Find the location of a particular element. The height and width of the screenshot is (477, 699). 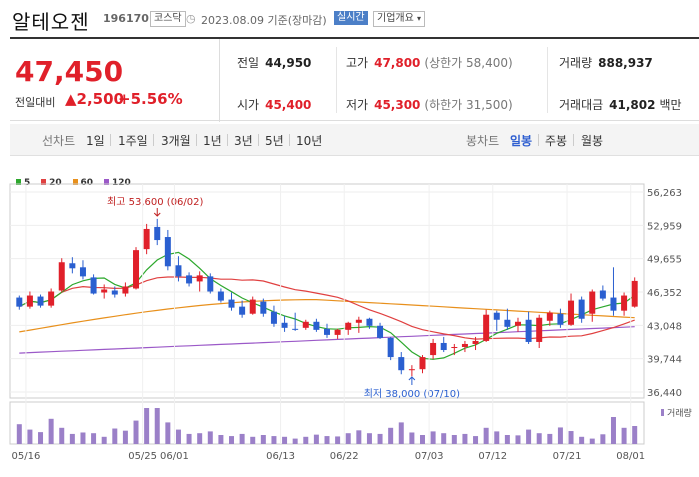

volume-legend-label: 거래량 is located at coordinates (679, 413).